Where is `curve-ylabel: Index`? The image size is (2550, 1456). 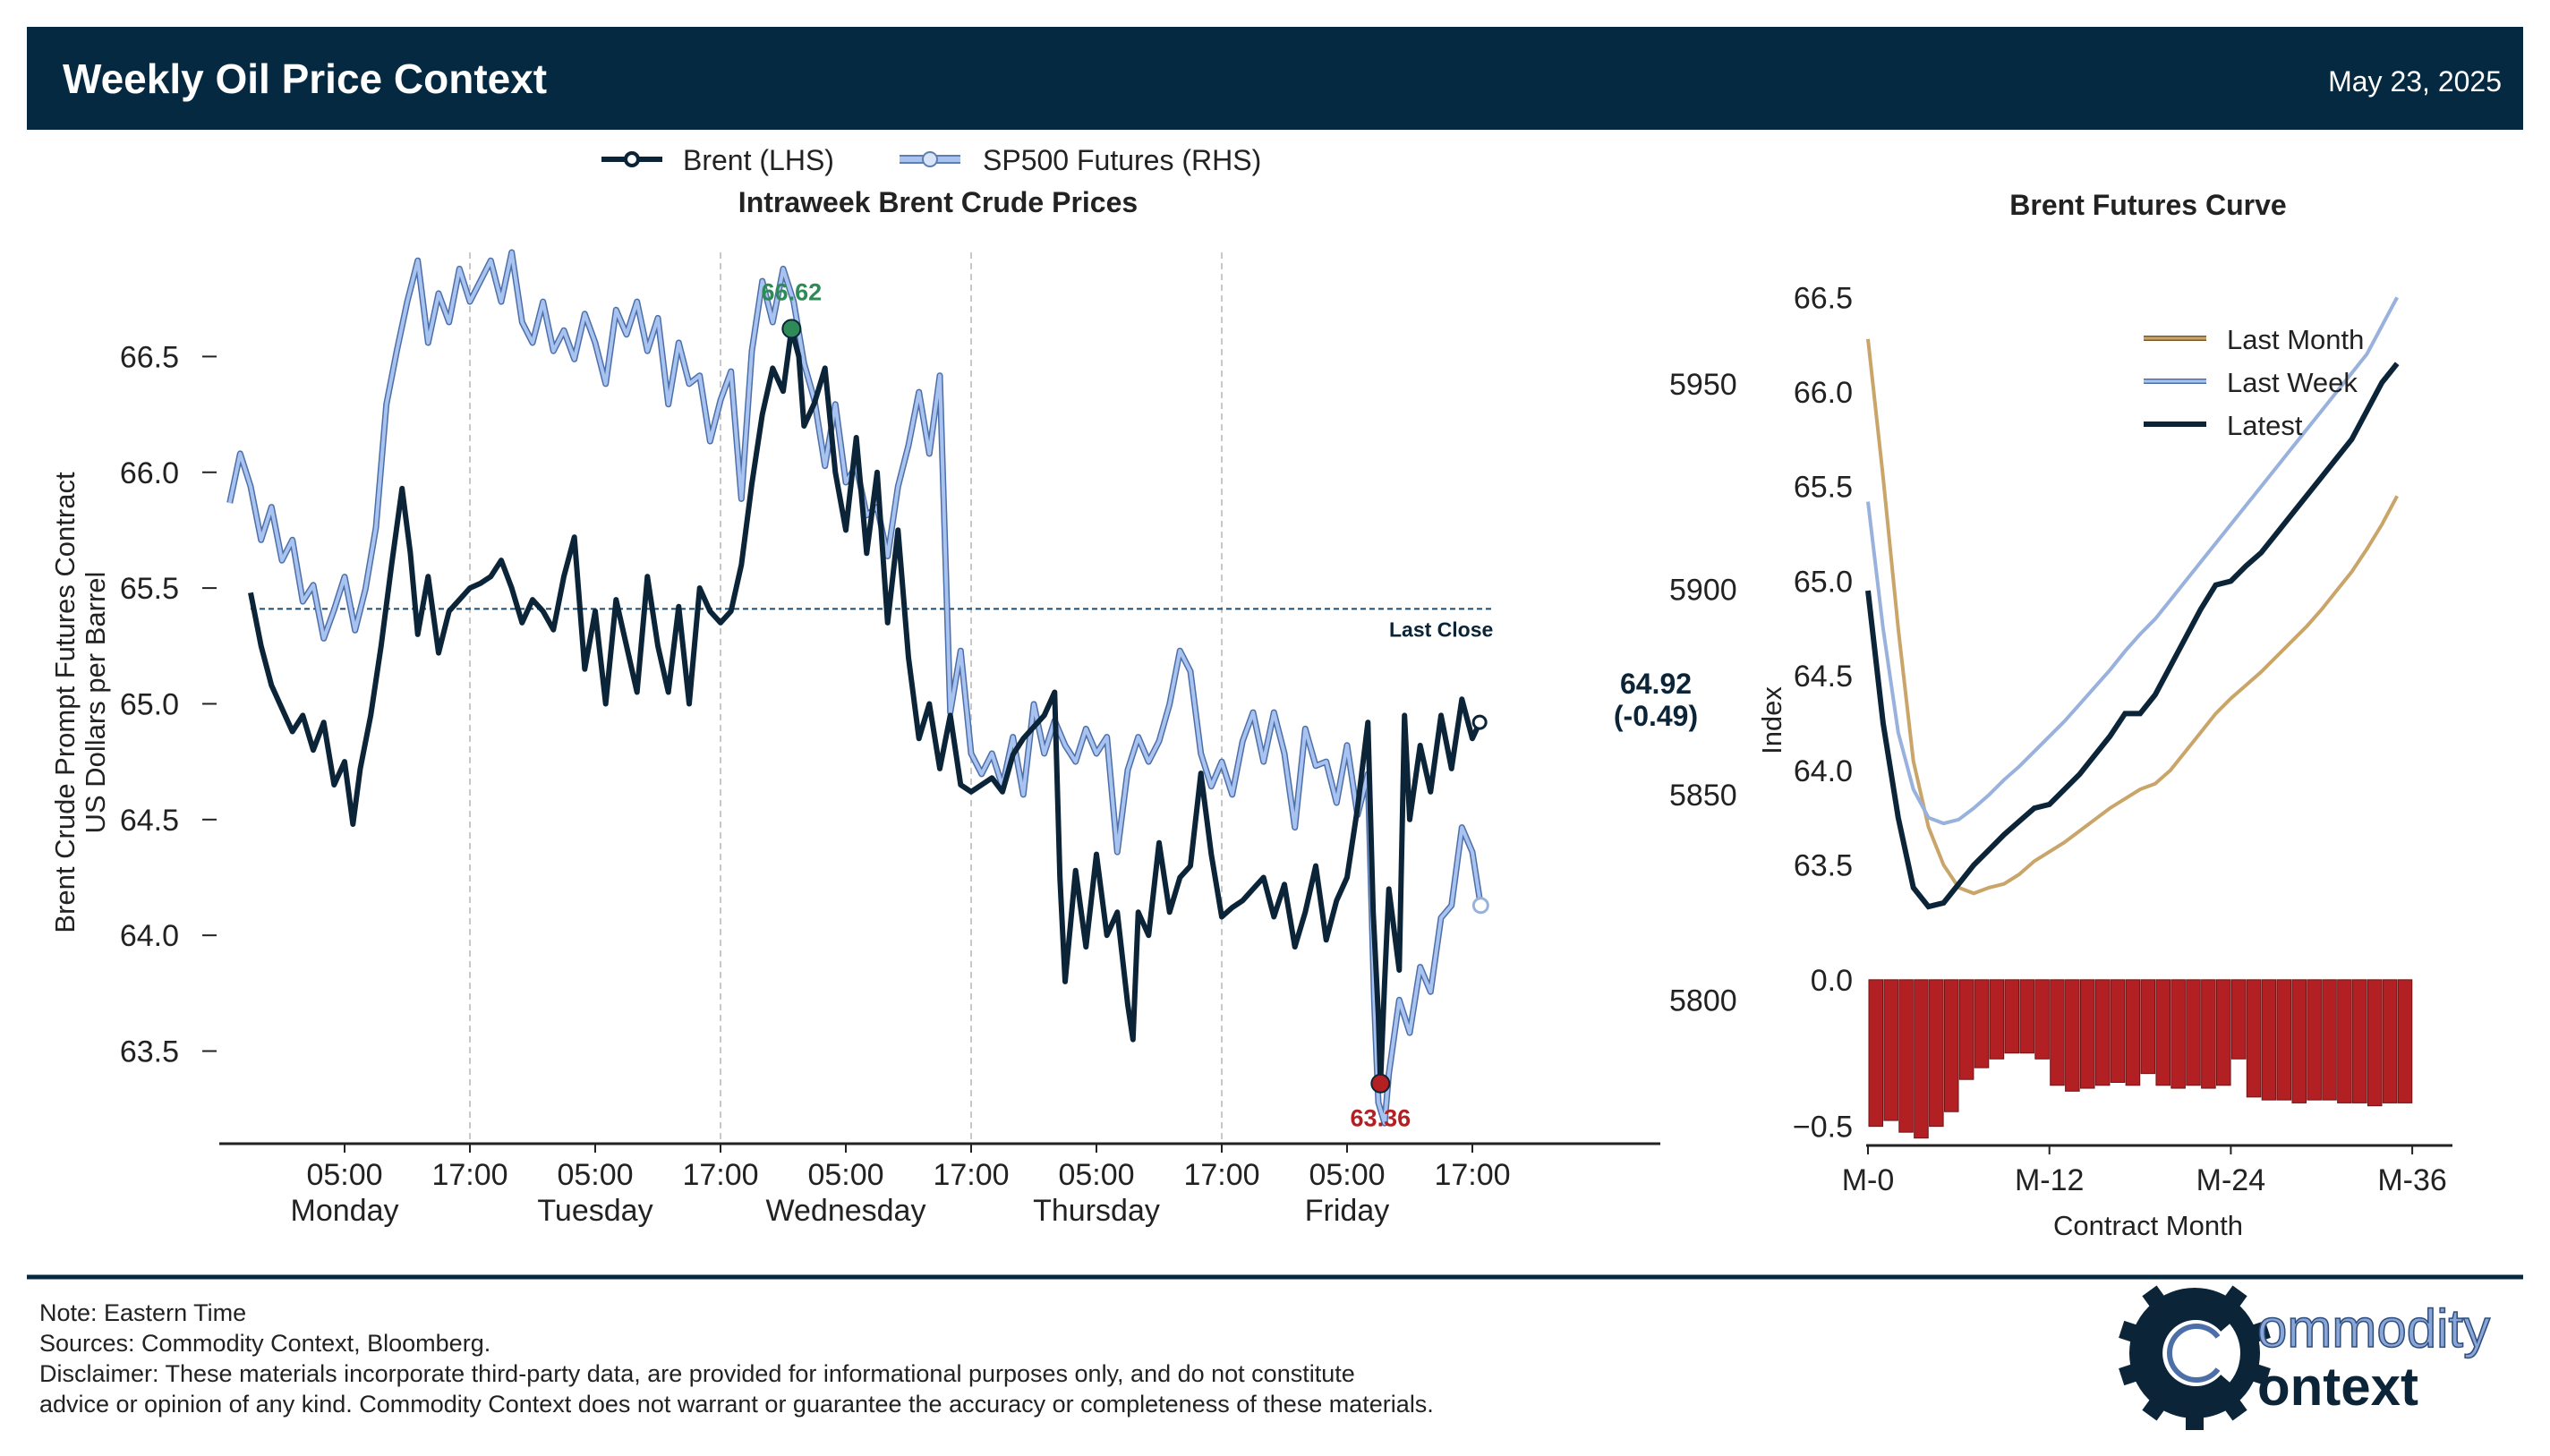 curve-ylabel: Index is located at coordinates (1771, 720).